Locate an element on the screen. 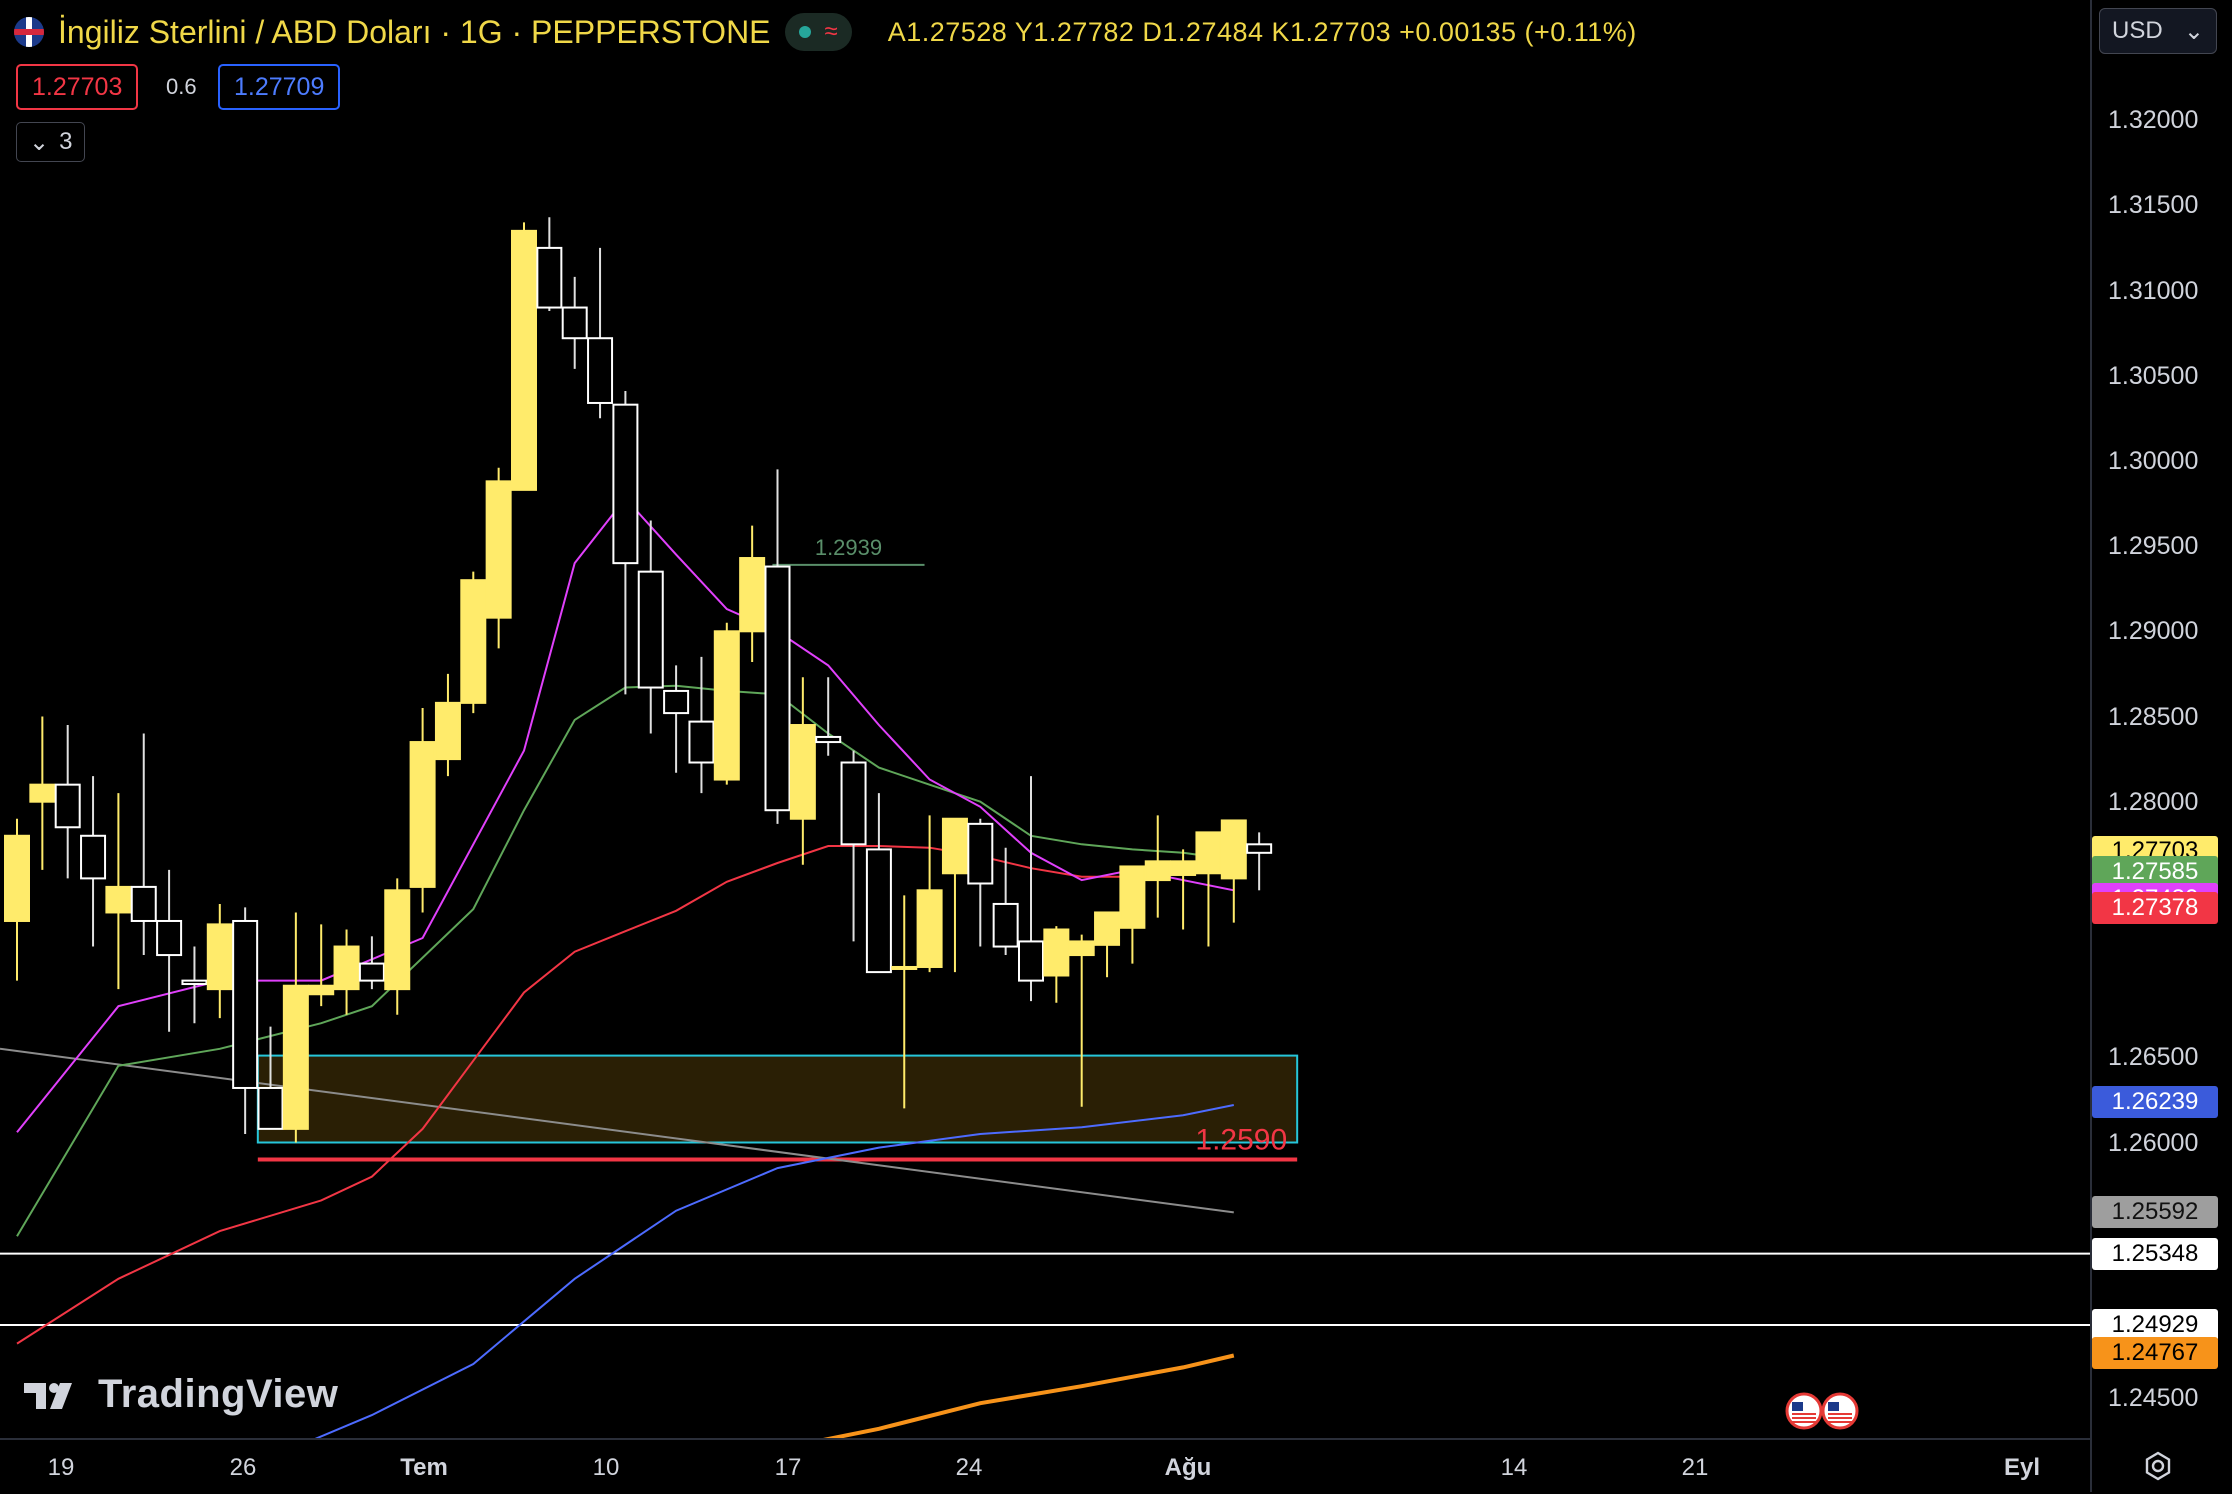  tradingview-logo: TradingView is located at coordinates (180, 1394).